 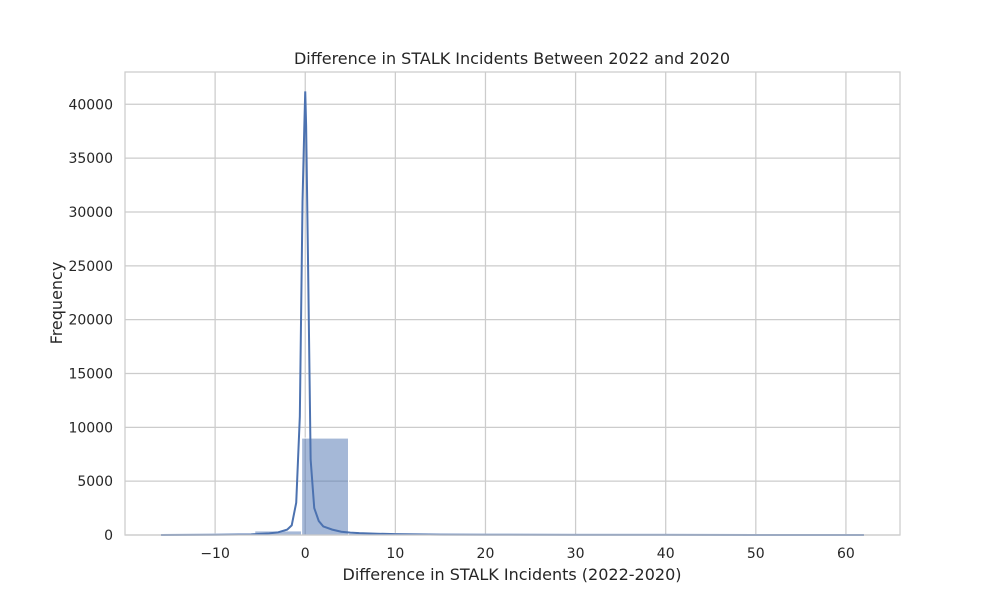 I want to click on y-tick-label: 20000, so click(x=90, y=321).